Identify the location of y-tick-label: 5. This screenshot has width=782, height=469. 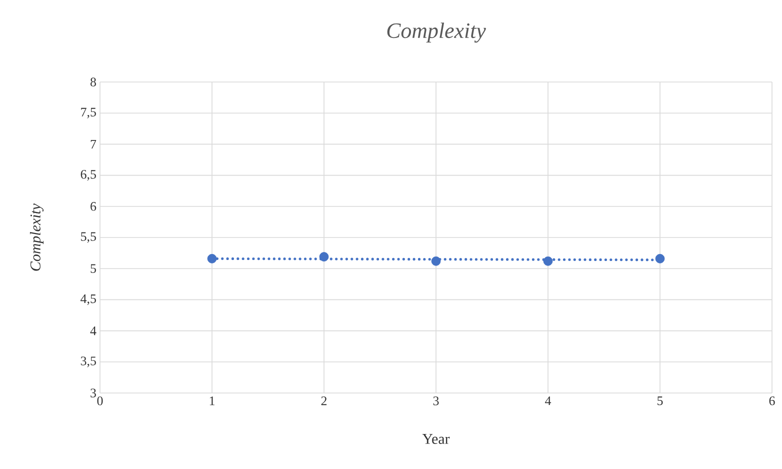
(93, 268).